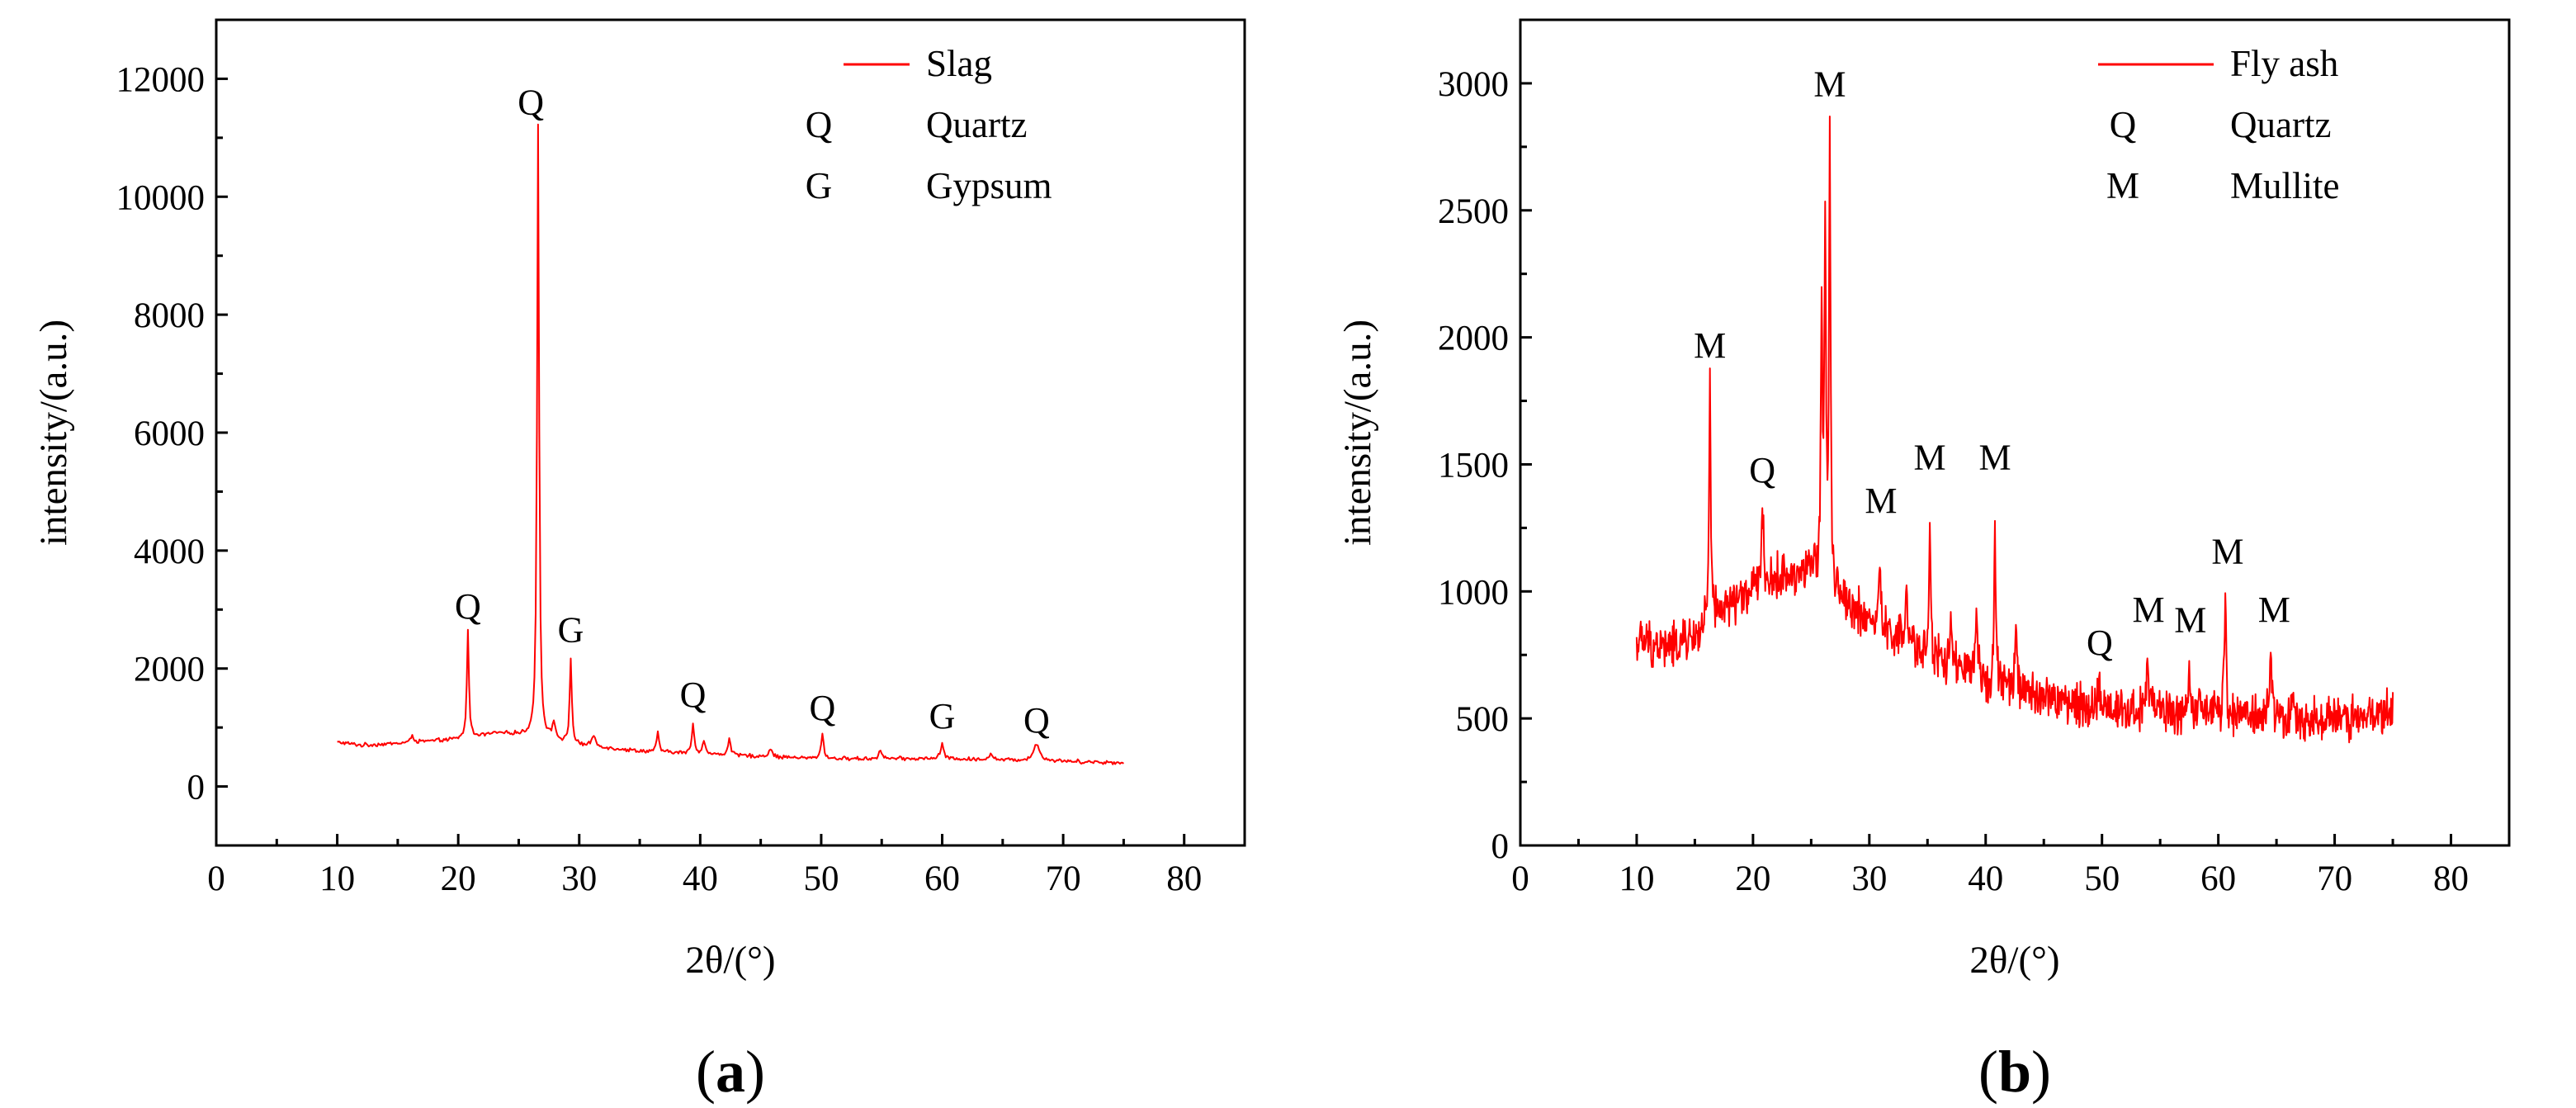  What do you see at coordinates (1473, 84) in the screenshot?
I see `y-tick-label: 3000` at bounding box center [1473, 84].